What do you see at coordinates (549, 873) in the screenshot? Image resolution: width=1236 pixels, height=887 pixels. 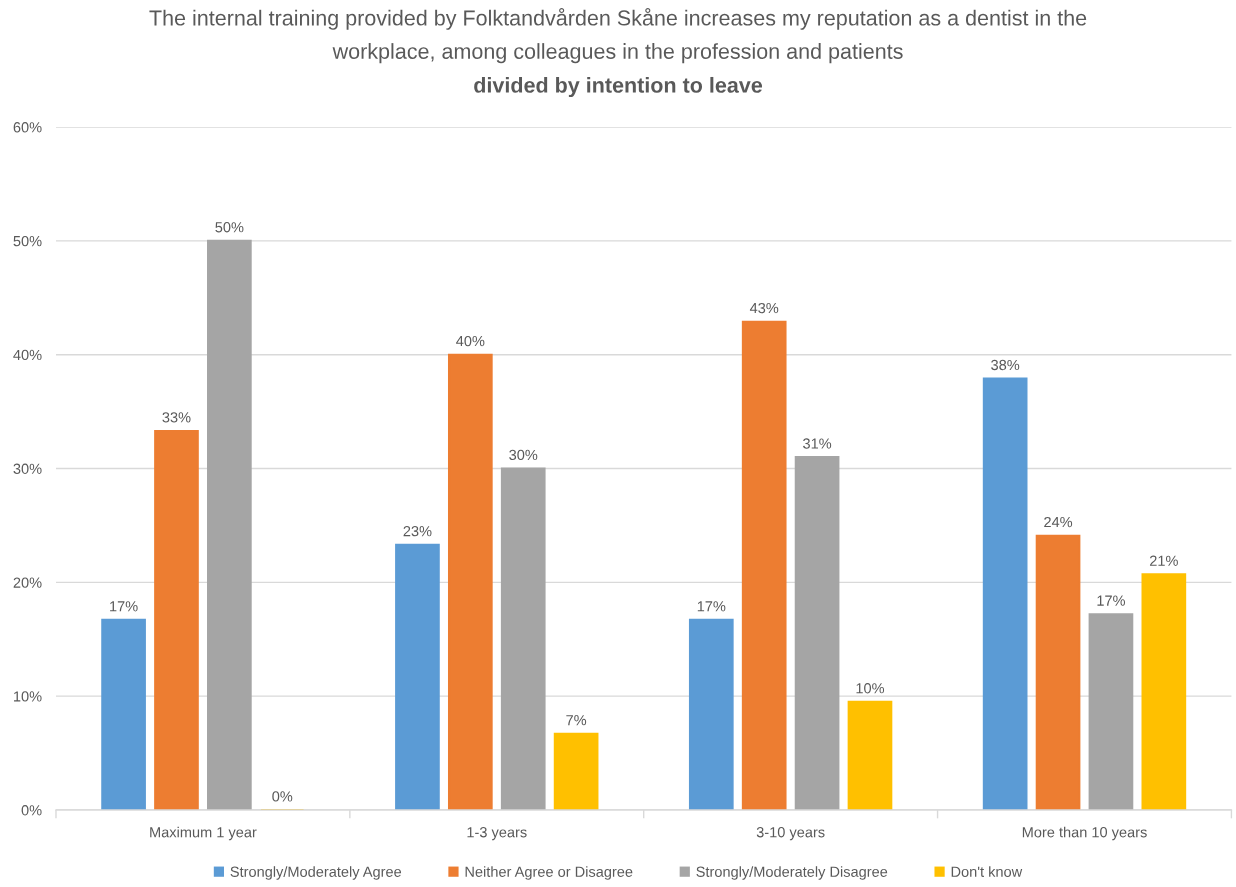 I see `legend-label: Neither Agree or Disagree` at bounding box center [549, 873].